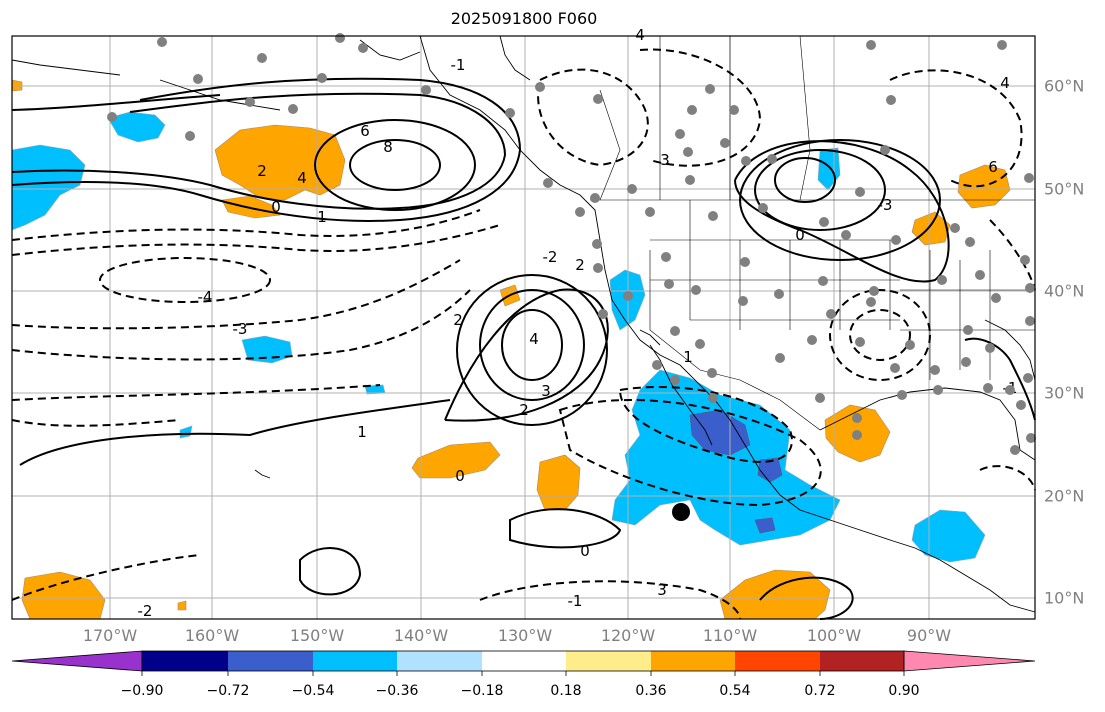 The image size is (1105, 712). What do you see at coordinates (313, 691) in the screenshot?
I see `colorbar-tick-label: −0.54` at bounding box center [313, 691].